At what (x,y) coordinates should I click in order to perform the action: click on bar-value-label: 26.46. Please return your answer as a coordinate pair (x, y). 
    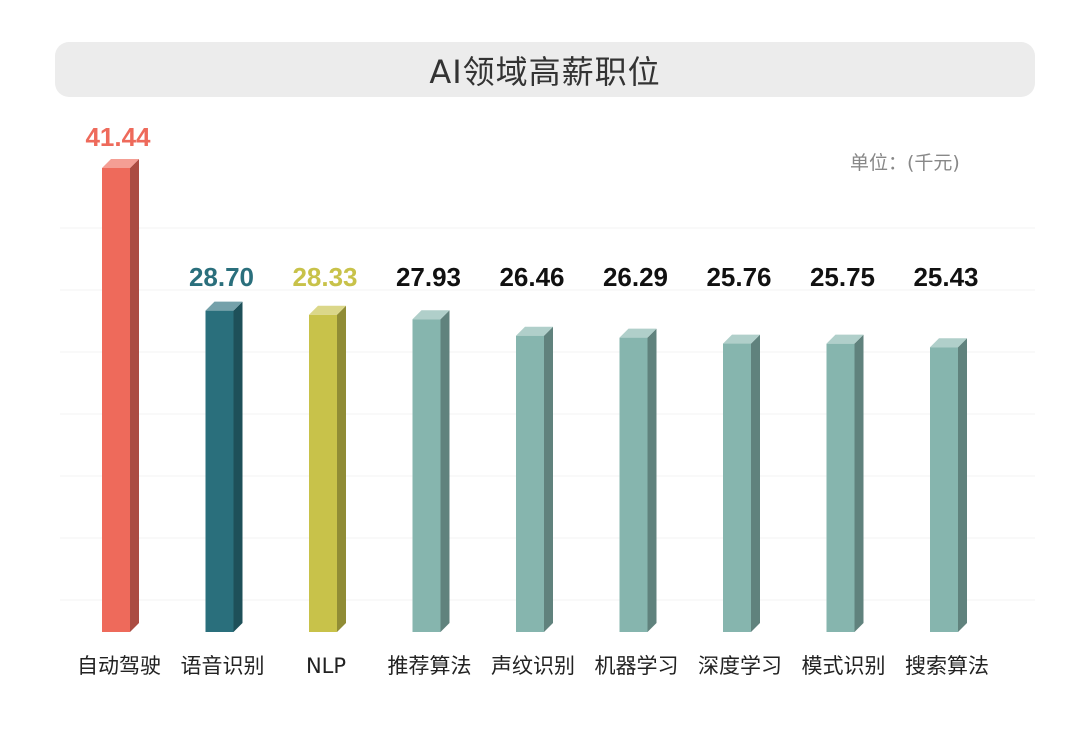
    Looking at the image, I should click on (531, 277).